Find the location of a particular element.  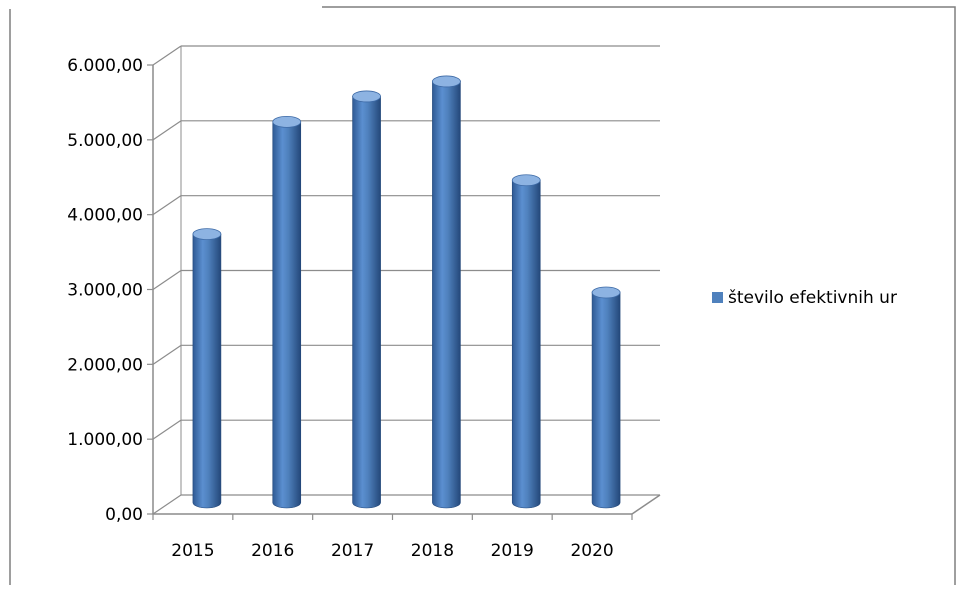

bar-2020 is located at coordinates (606, 397).